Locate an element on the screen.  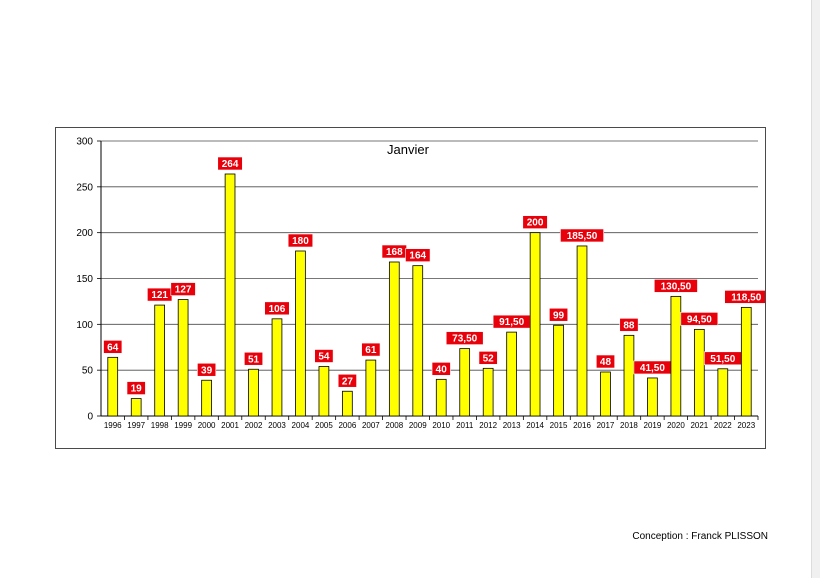
x-tick-label: 2011 is located at coordinates (465, 425).